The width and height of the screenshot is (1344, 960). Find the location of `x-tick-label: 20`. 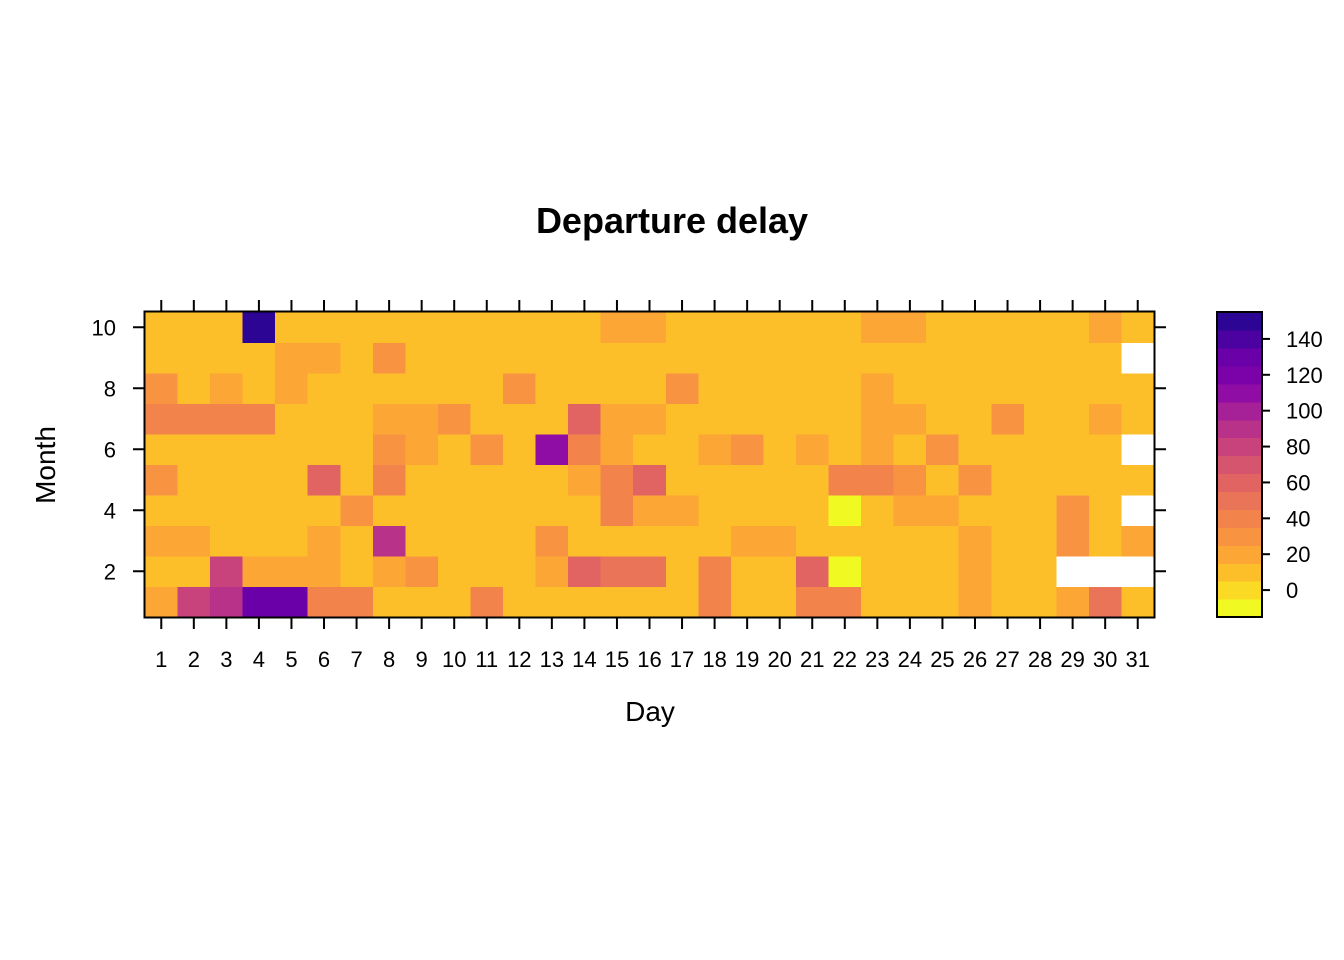

x-tick-label: 20 is located at coordinates (779, 659).